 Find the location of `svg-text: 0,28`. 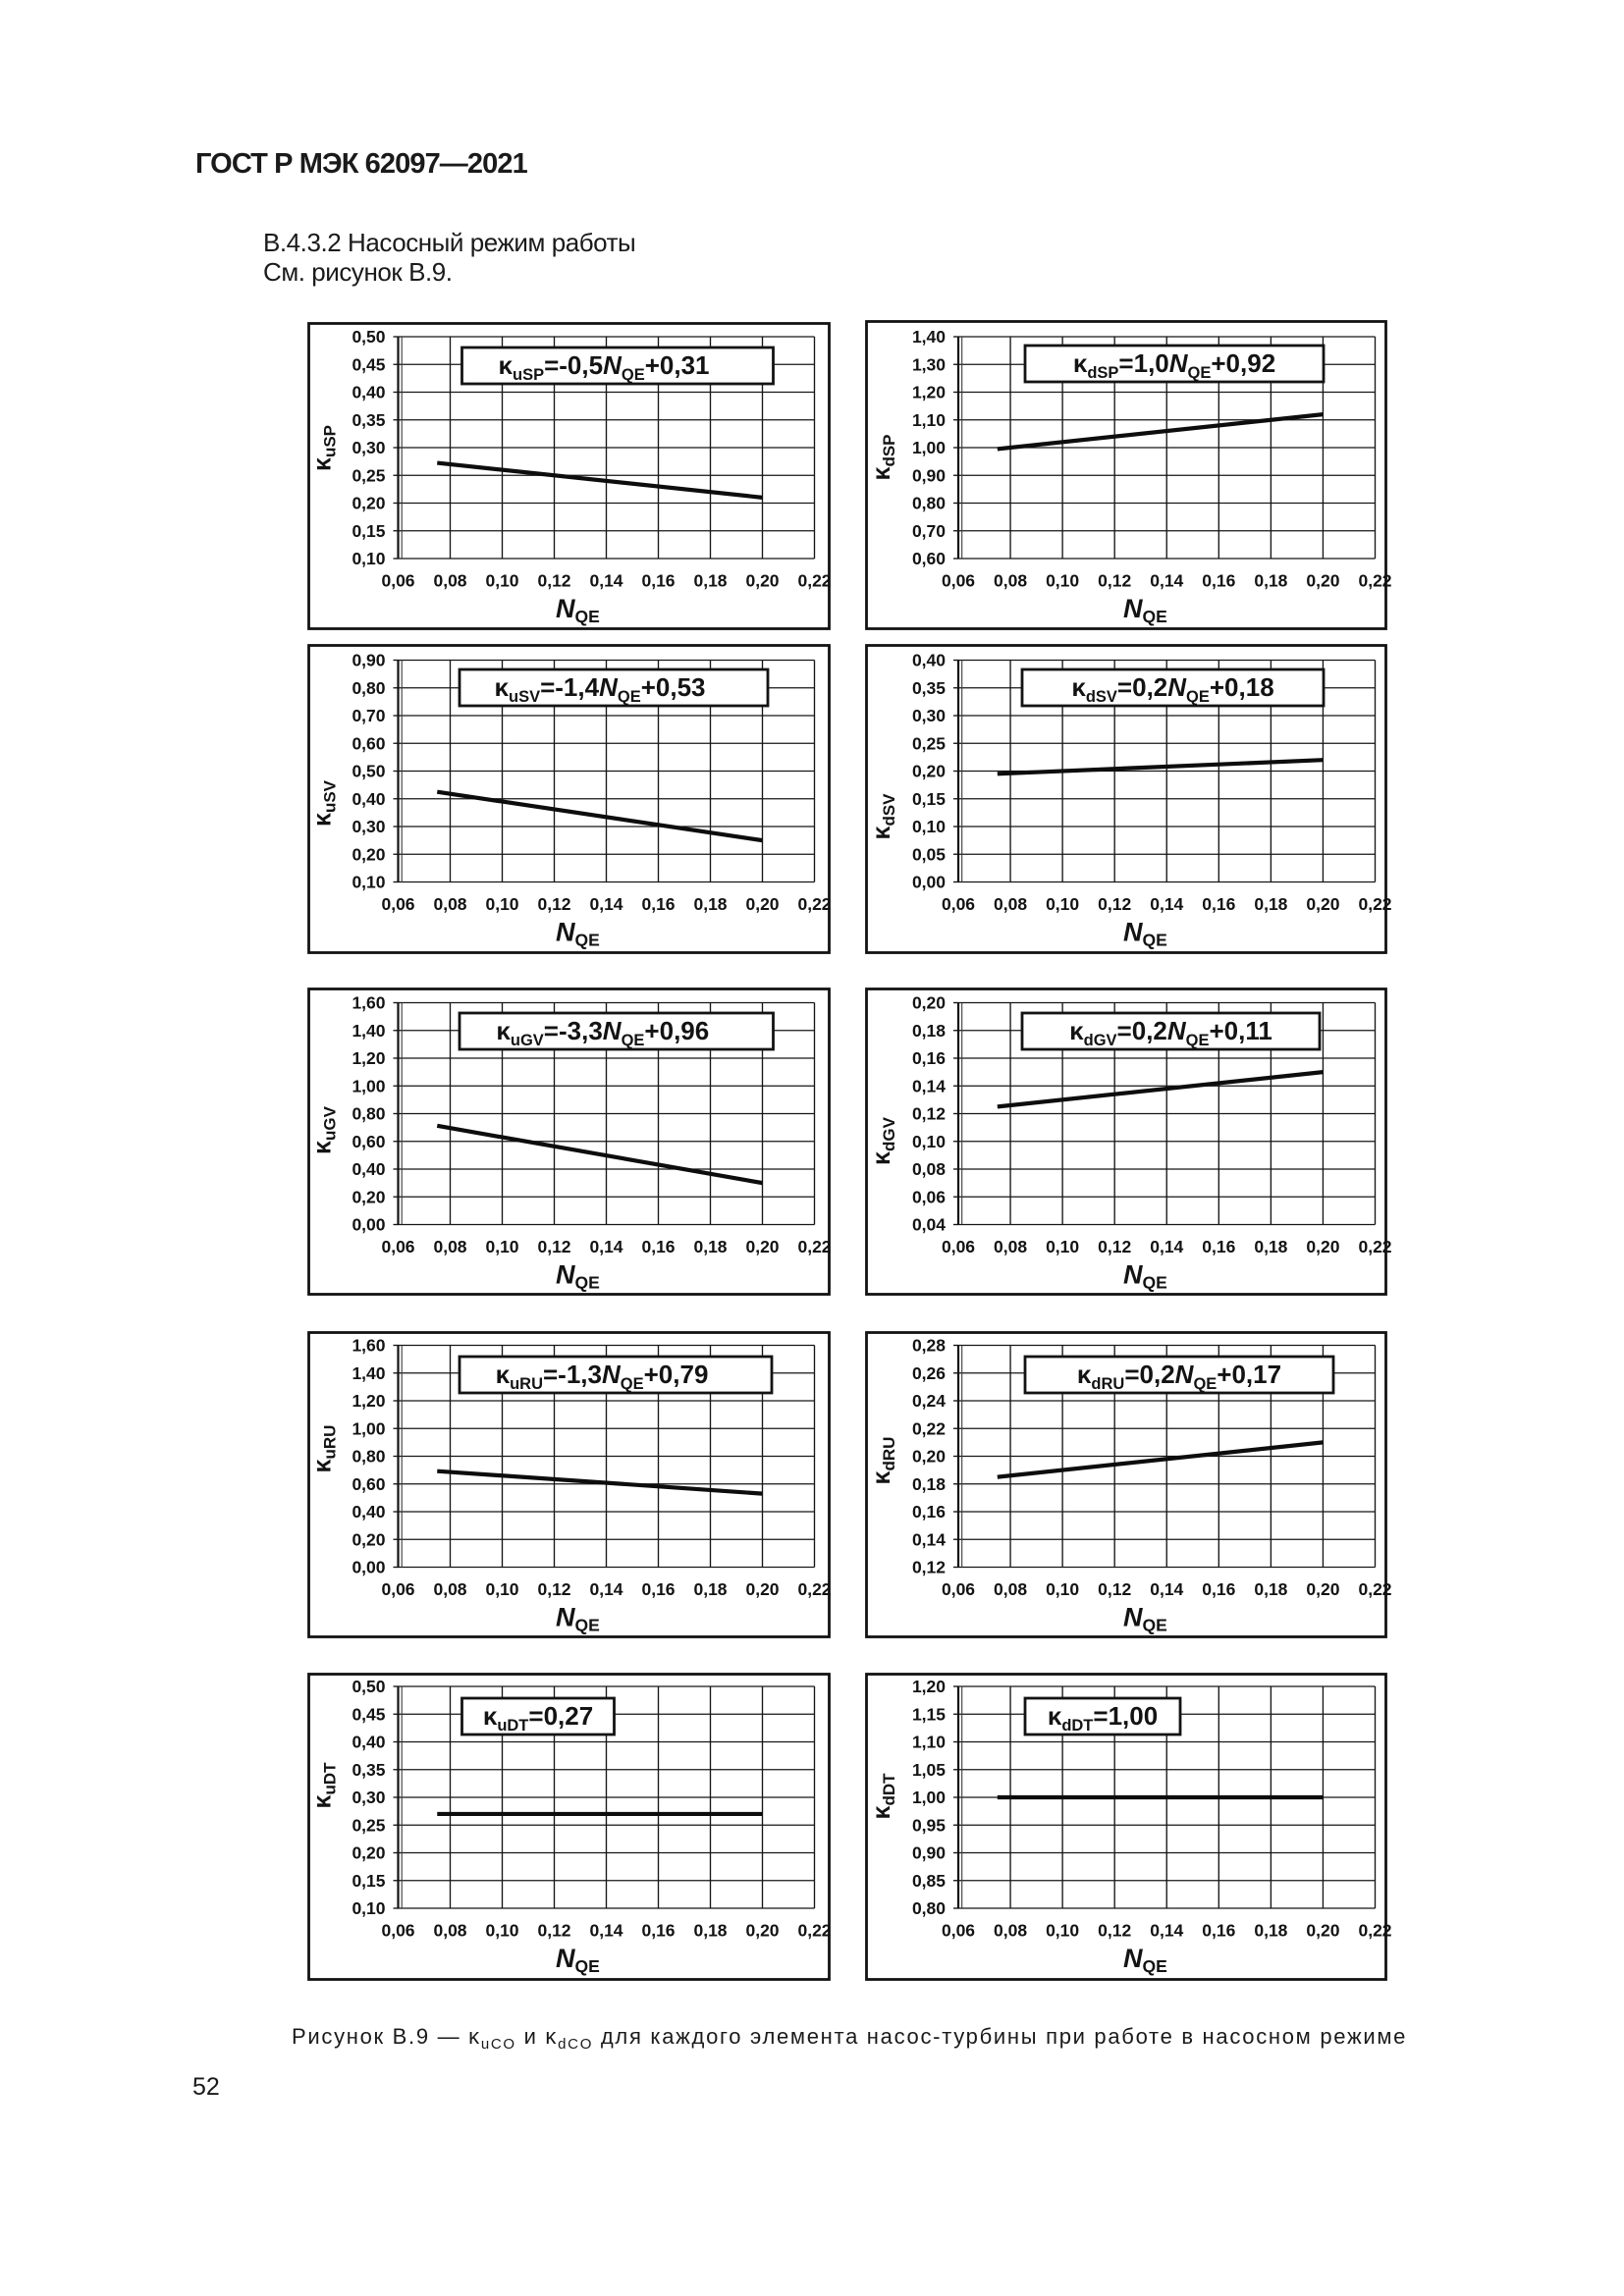

svg-text: 0,28 is located at coordinates (929, 1346).